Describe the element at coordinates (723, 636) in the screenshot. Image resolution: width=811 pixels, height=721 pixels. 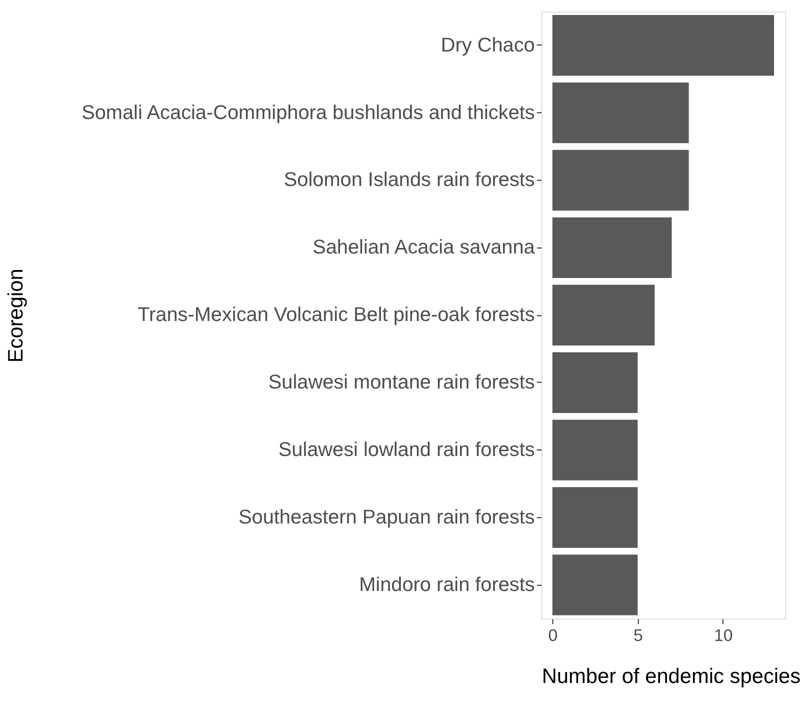
I see `x-tick-label: 10` at that location.